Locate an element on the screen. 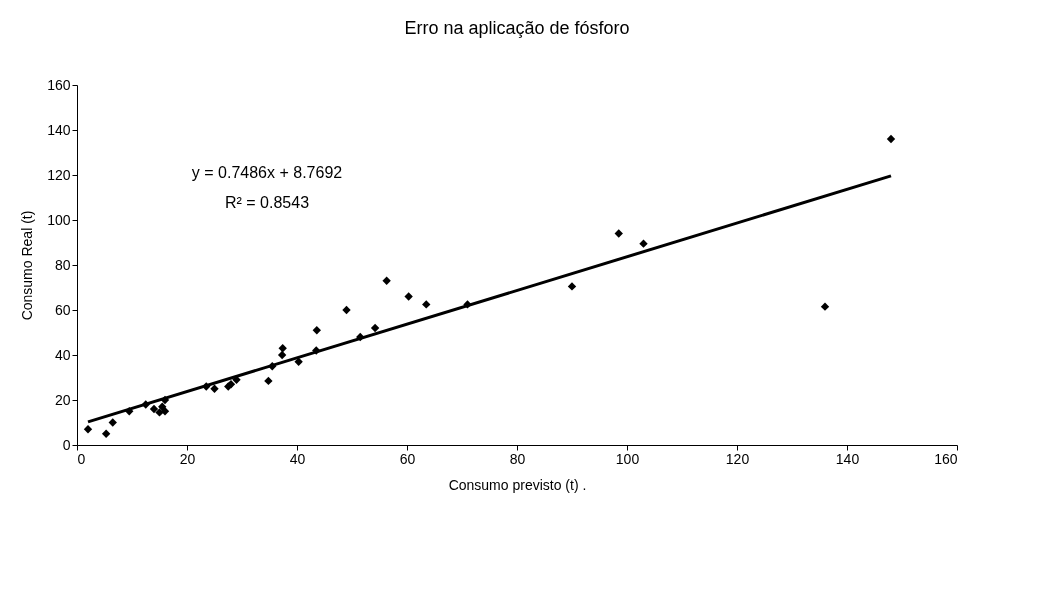 The width and height of the screenshot is (1057, 596). y-tick-label: 140 is located at coordinates (59, 129).